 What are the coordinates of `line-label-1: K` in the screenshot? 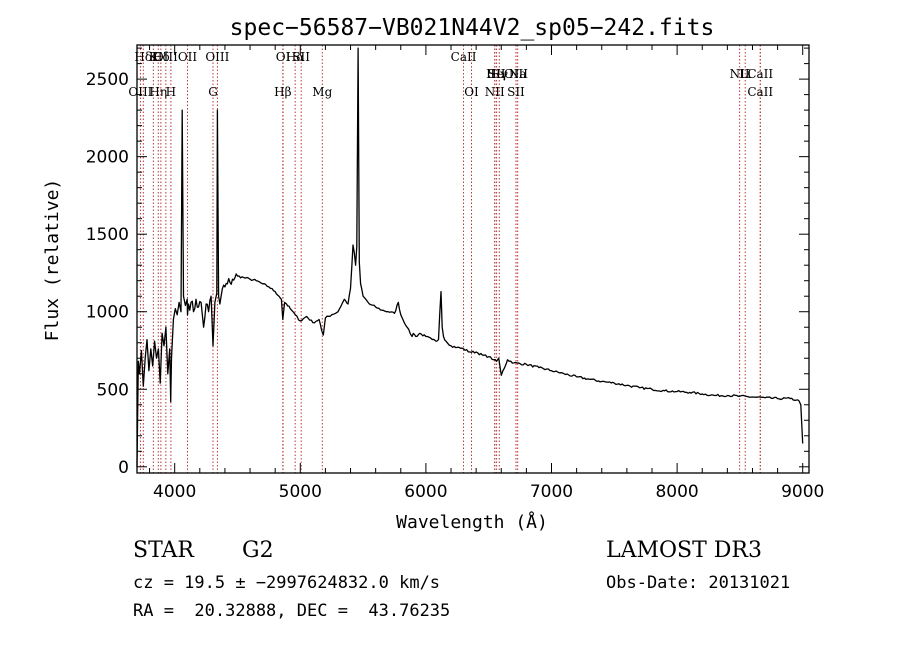 It's located at (154, 57).